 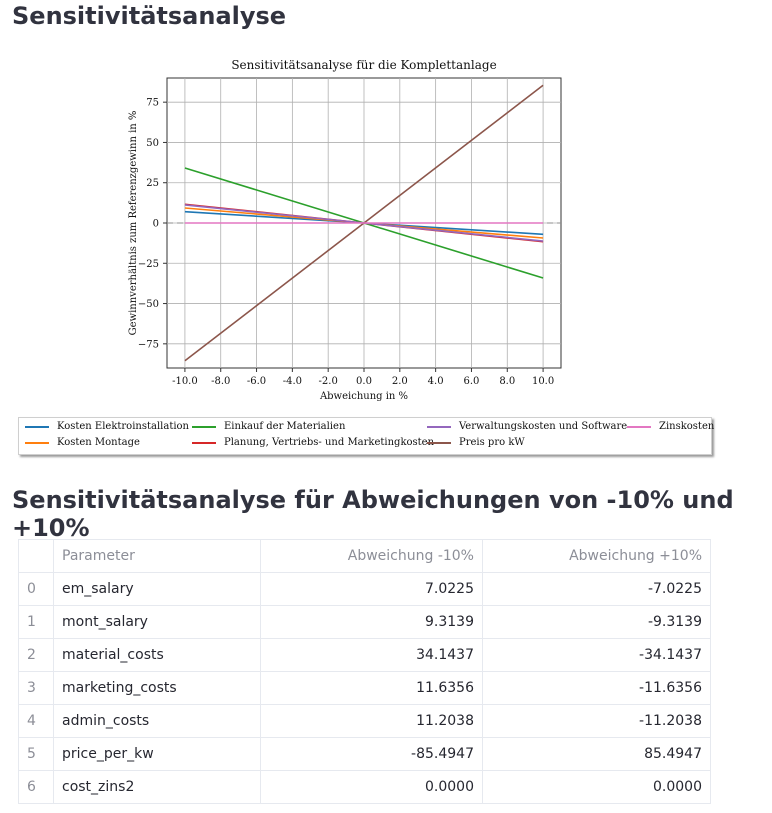 I want to click on deviation-plus-cell: 0.0000, so click(x=596, y=787).